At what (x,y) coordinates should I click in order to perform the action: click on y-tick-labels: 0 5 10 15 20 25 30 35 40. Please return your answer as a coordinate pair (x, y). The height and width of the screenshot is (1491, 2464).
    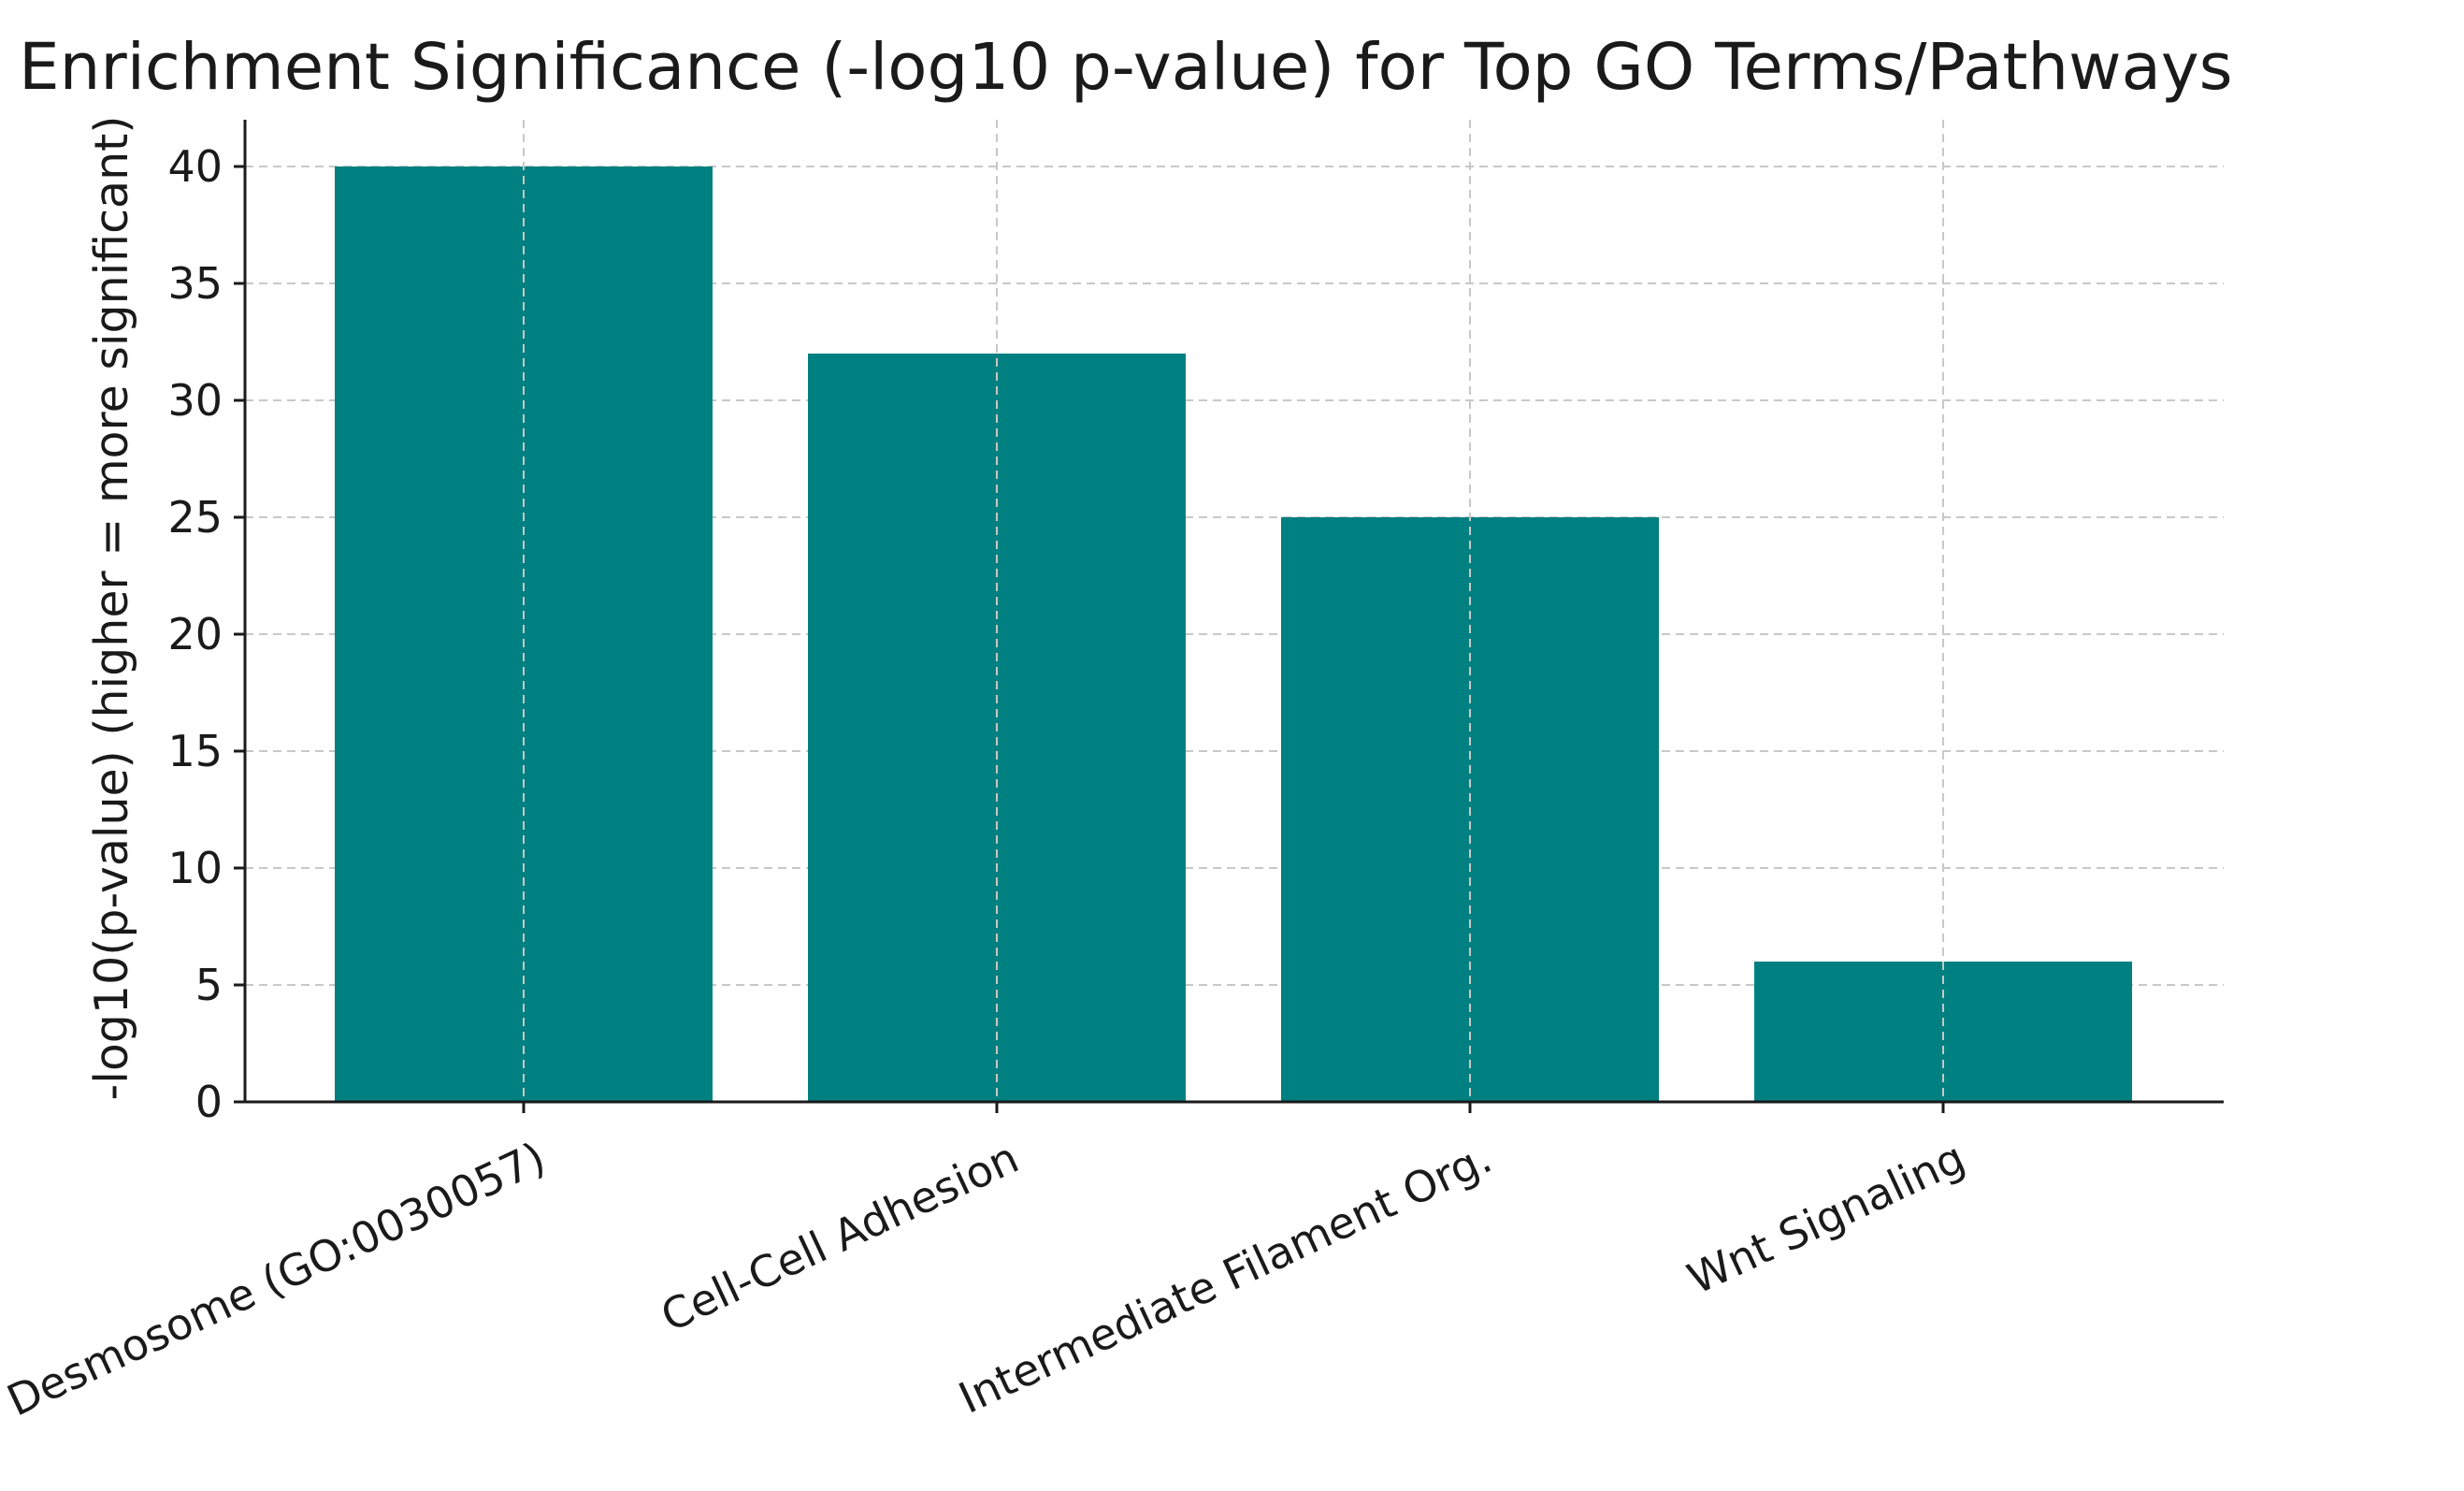
    Looking at the image, I should click on (195, 634).